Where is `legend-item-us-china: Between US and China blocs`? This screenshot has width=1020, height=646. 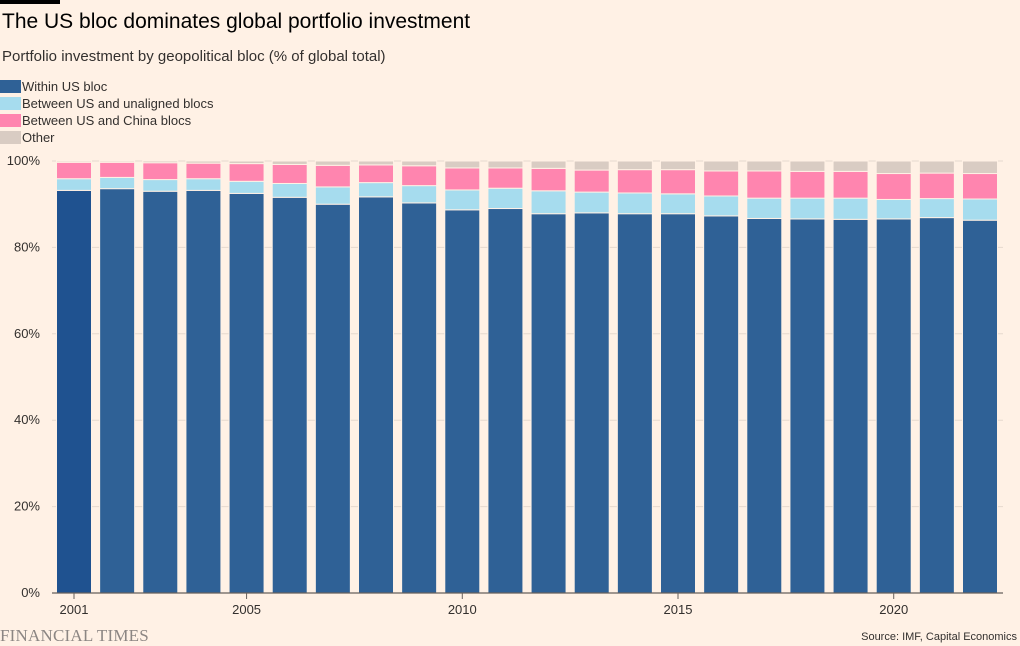
legend-item-us-china: Between US and China blocs is located at coordinates (107, 120).